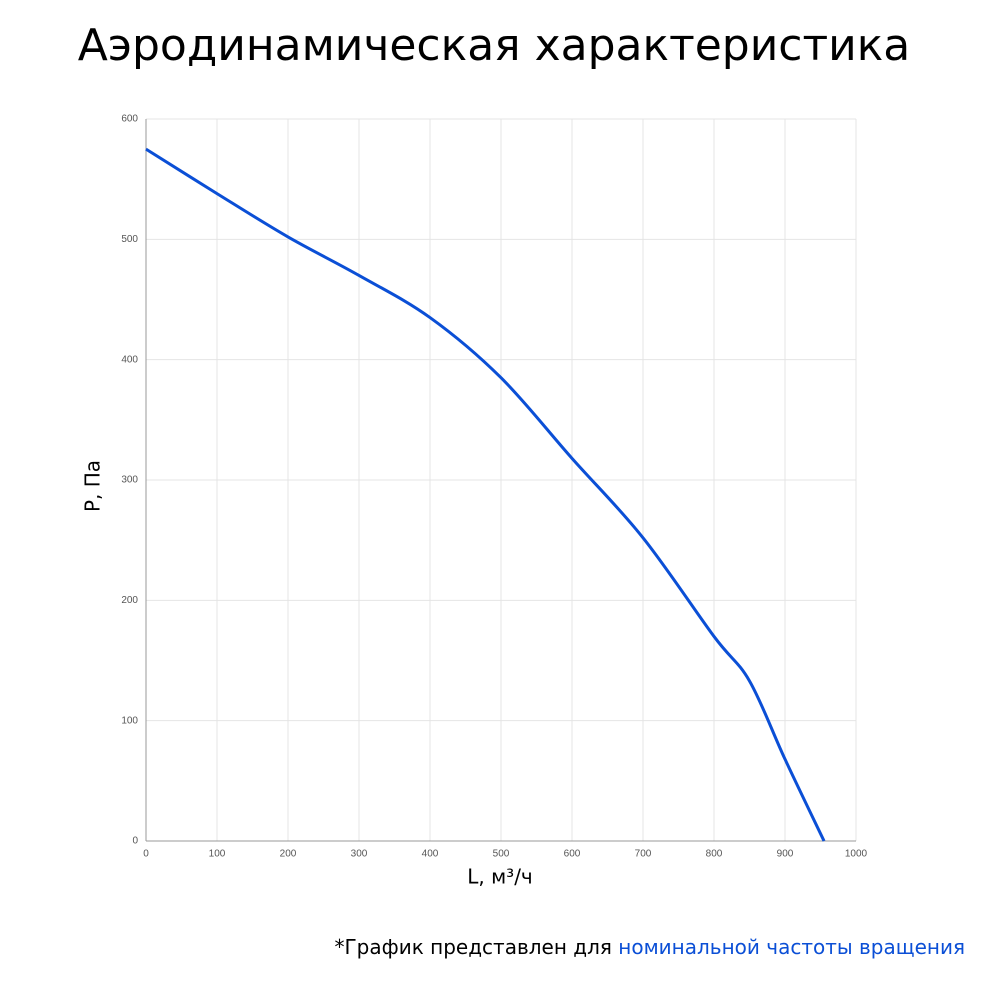 This screenshot has height=1000, width=1000. Describe the element at coordinates (288, 854) in the screenshot. I see `x-tick-label: 200` at that location.